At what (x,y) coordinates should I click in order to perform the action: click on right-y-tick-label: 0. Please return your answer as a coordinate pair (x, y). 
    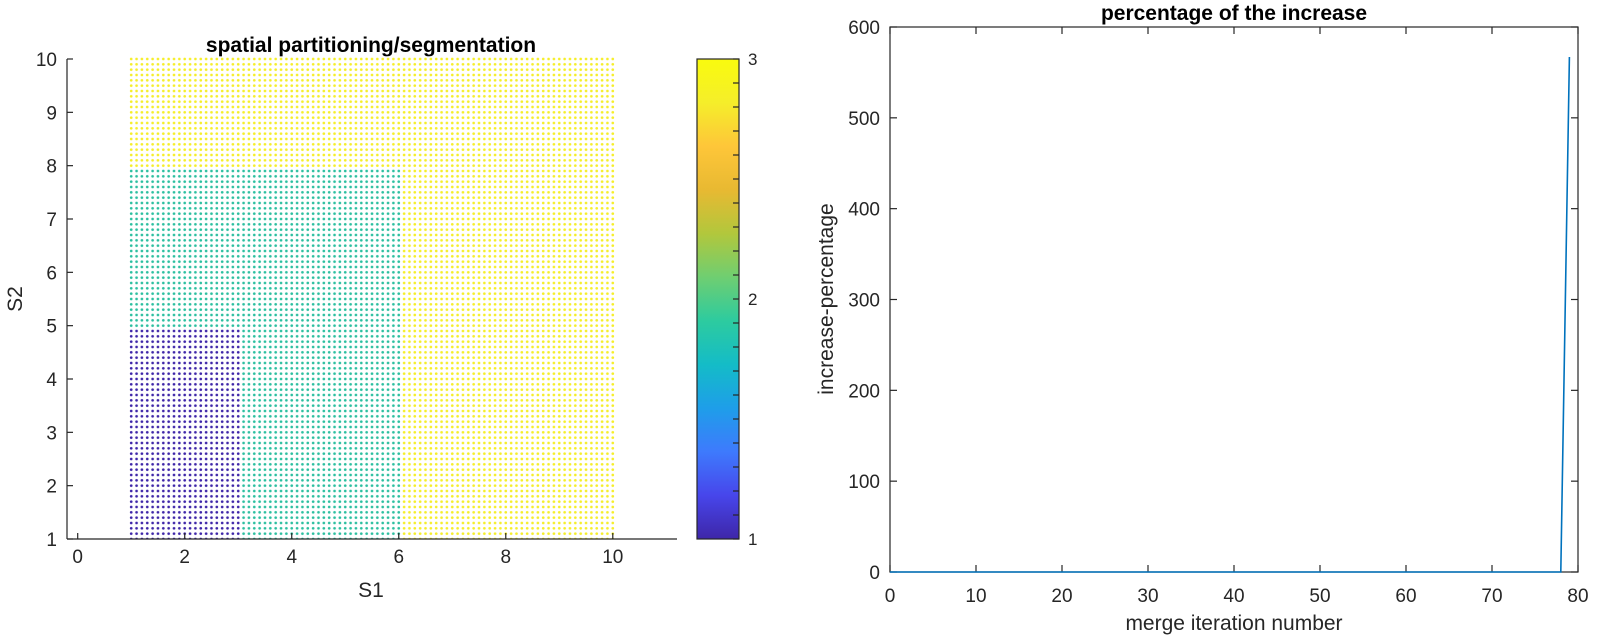
    Looking at the image, I should click on (874, 573).